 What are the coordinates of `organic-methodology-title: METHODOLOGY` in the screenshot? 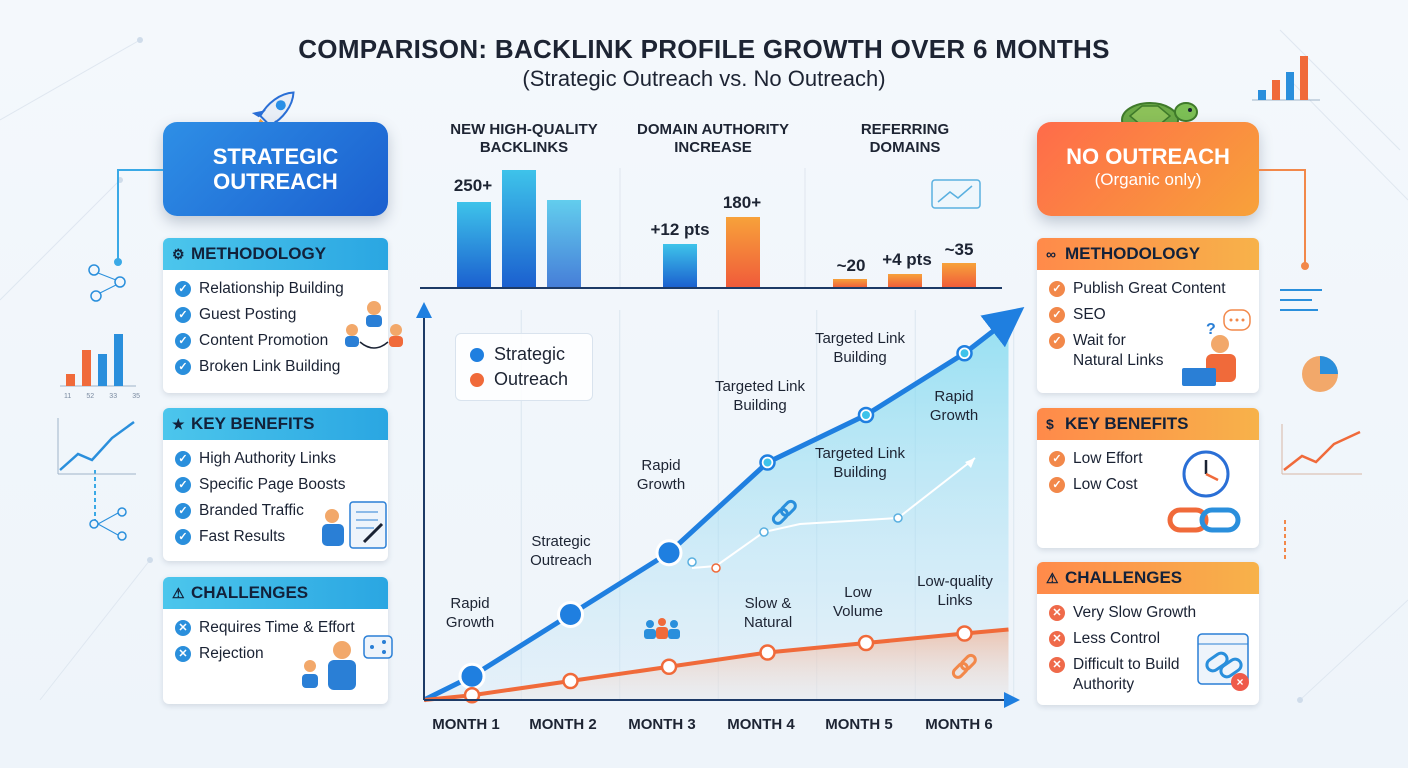 It's located at (1133, 253).